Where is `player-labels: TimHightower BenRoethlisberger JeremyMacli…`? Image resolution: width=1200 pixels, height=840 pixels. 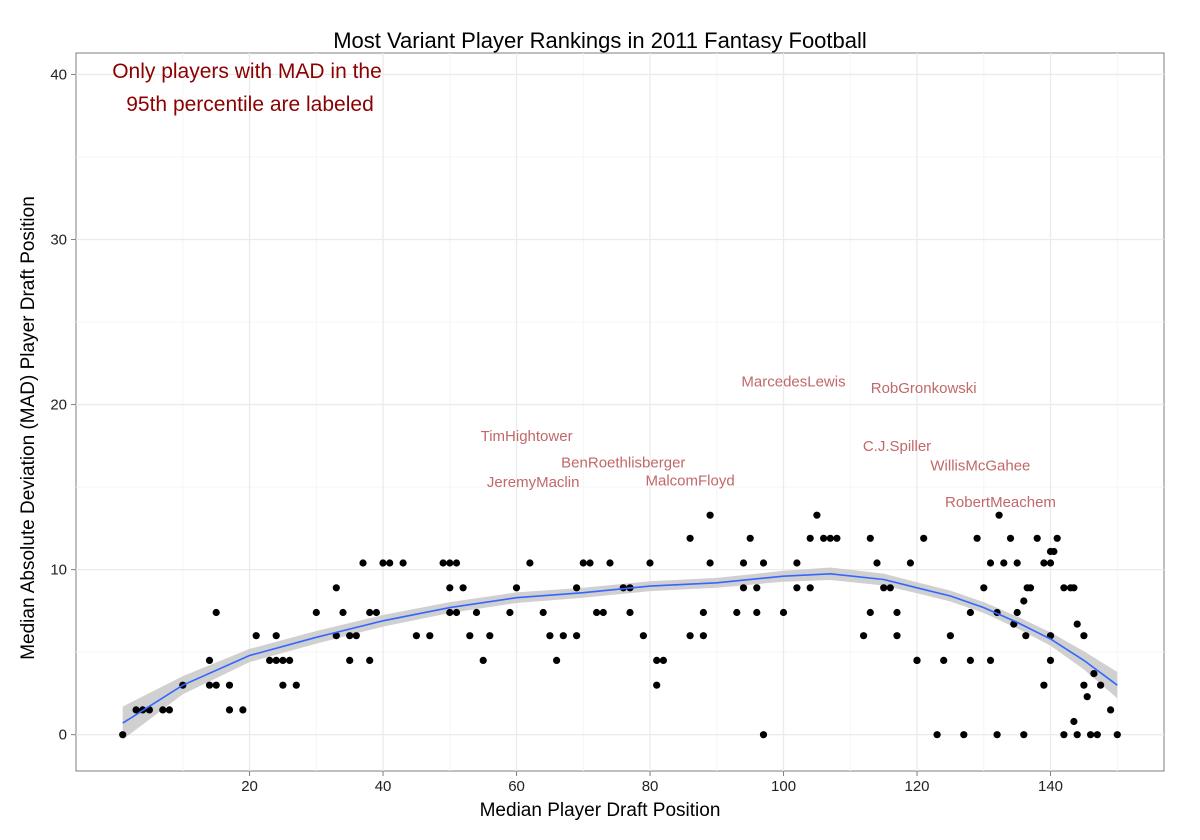 player-labels: TimHightower BenRoethlisberger JeremyMacli… is located at coordinates (768, 442).